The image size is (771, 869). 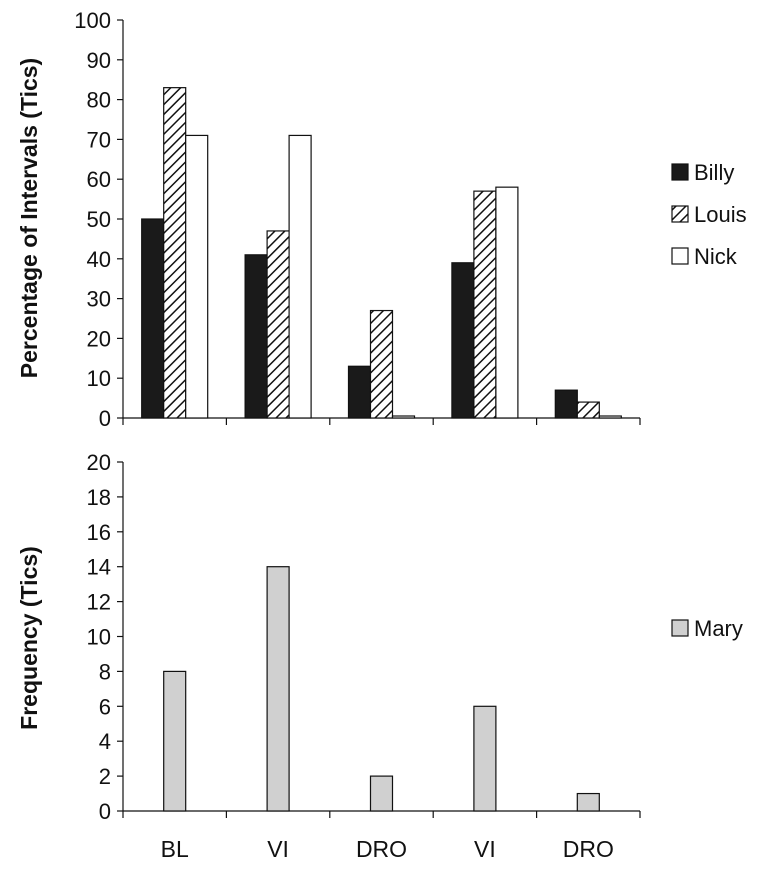 What do you see at coordinates (99, 602) in the screenshot?
I see `y-tick-label: 12` at bounding box center [99, 602].